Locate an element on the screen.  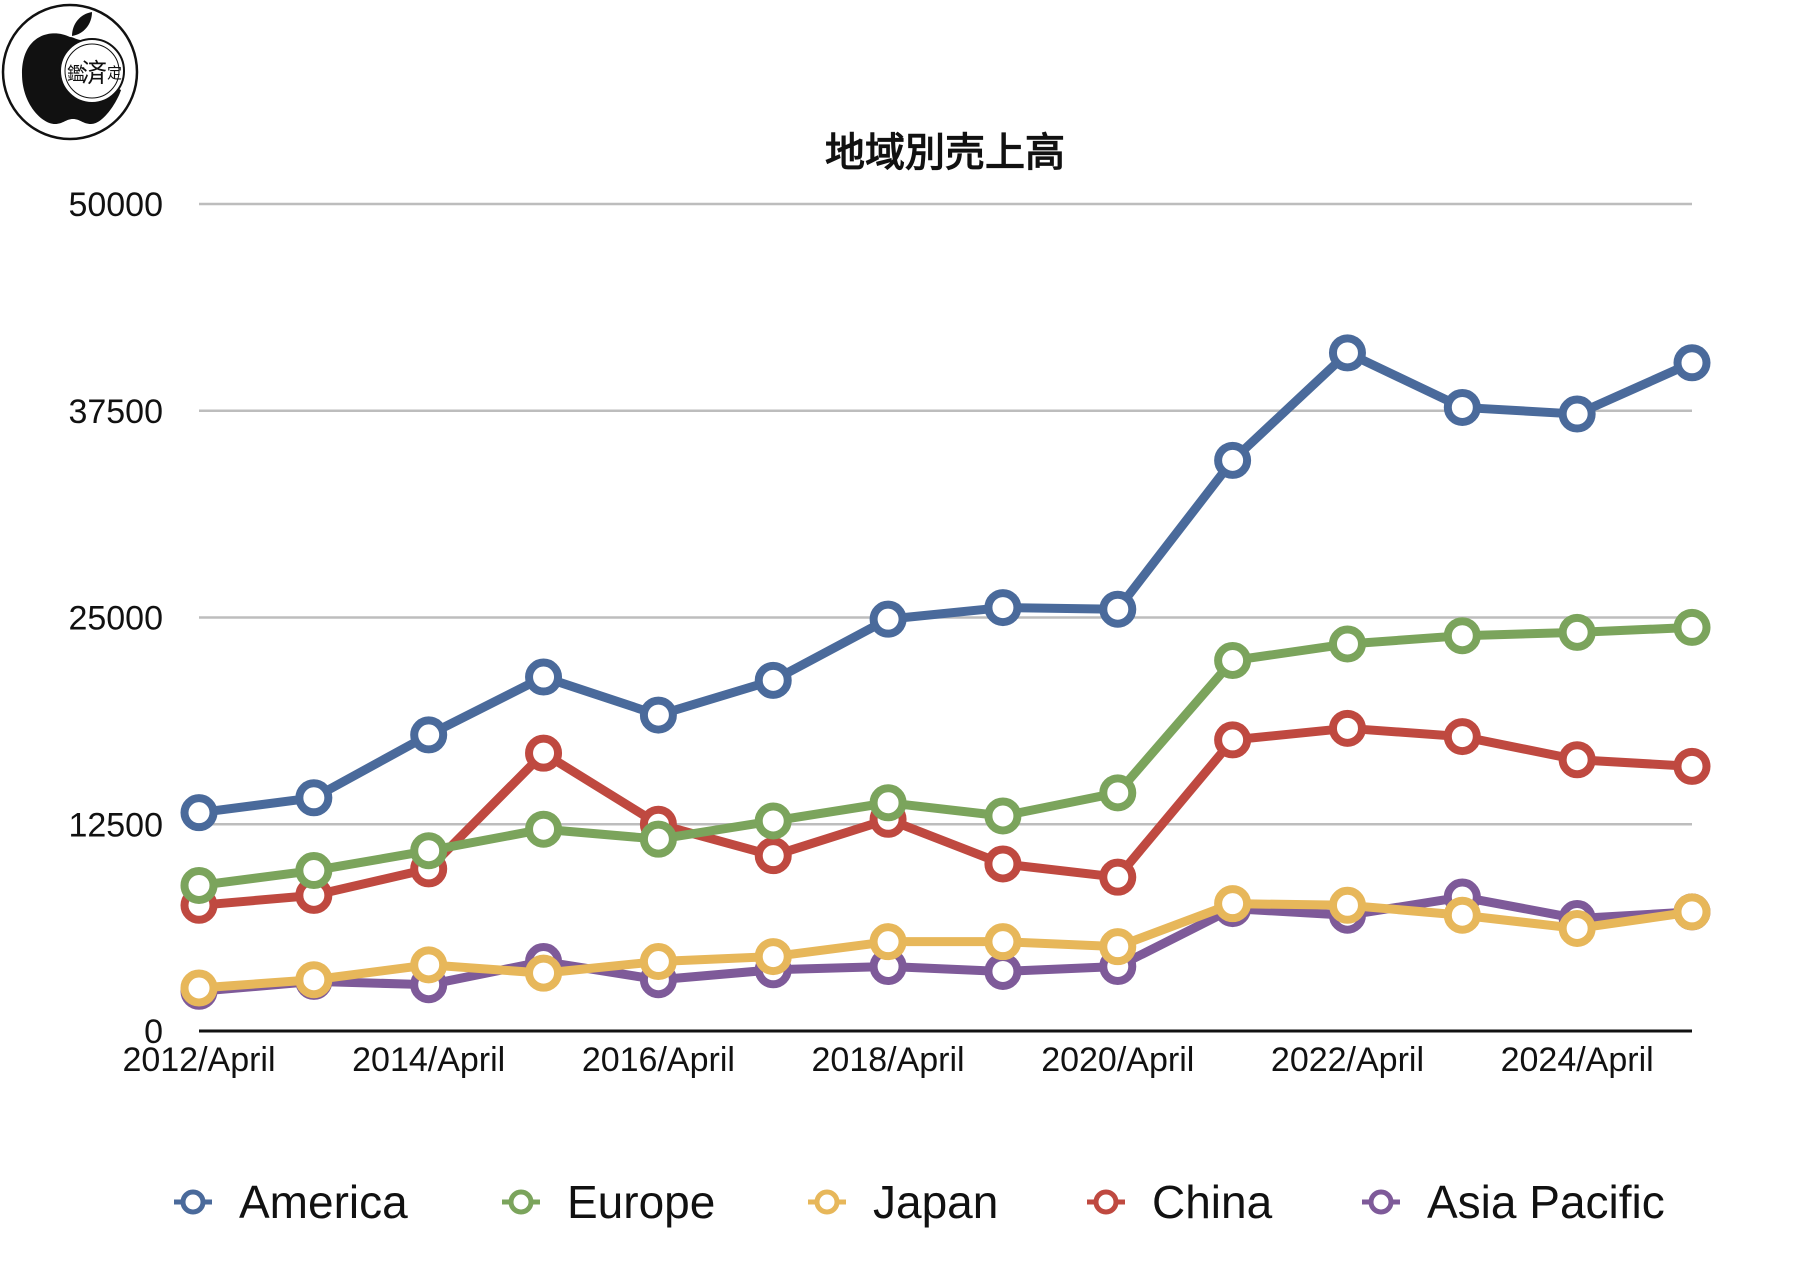
legend: America Europe Japan China Asia Pacific is located at coordinates (919, 1202).